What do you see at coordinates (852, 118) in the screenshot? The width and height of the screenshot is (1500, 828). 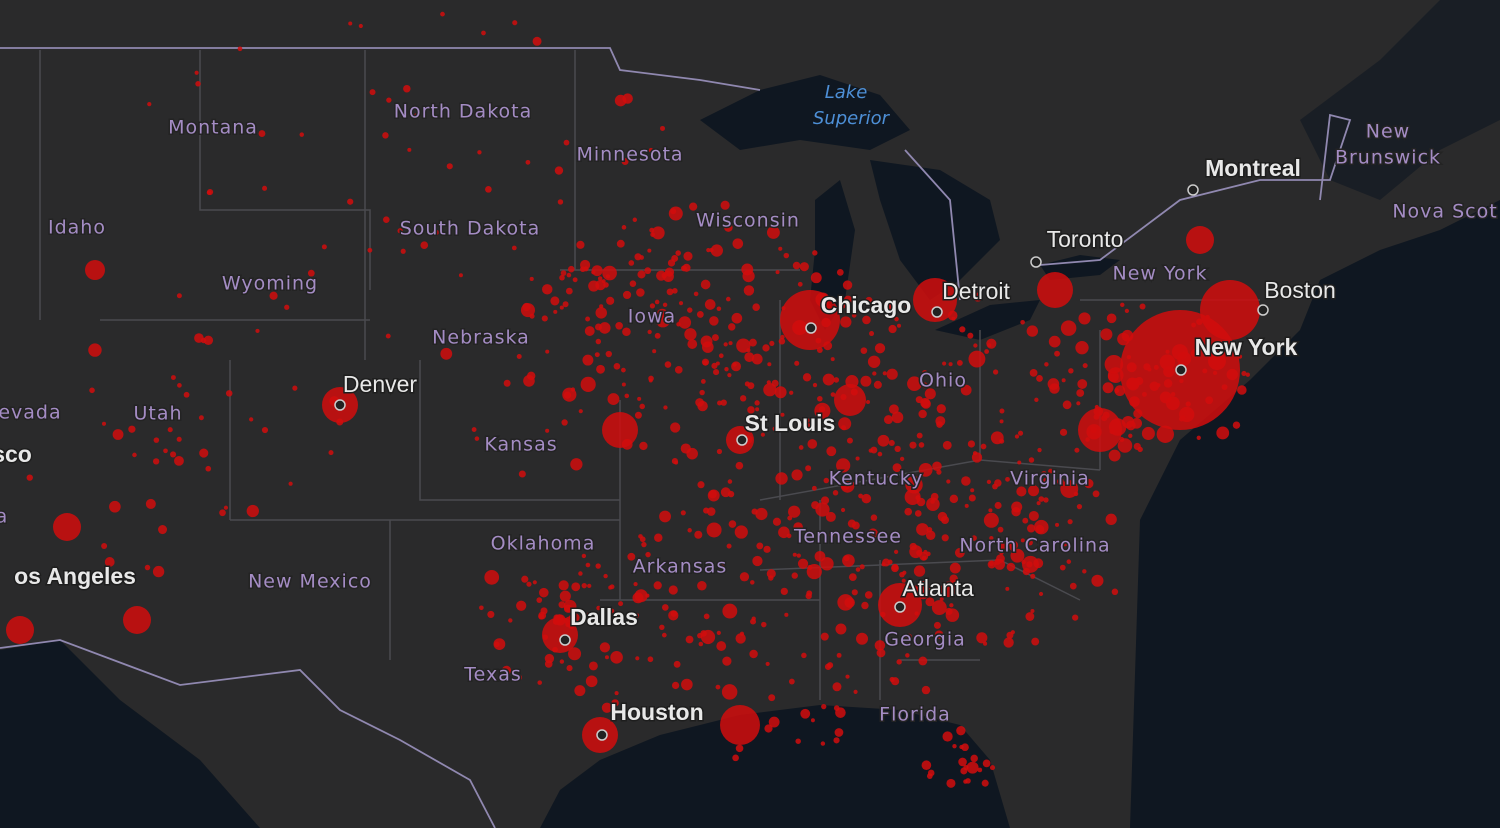 I see `water-label: Superior` at bounding box center [852, 118].